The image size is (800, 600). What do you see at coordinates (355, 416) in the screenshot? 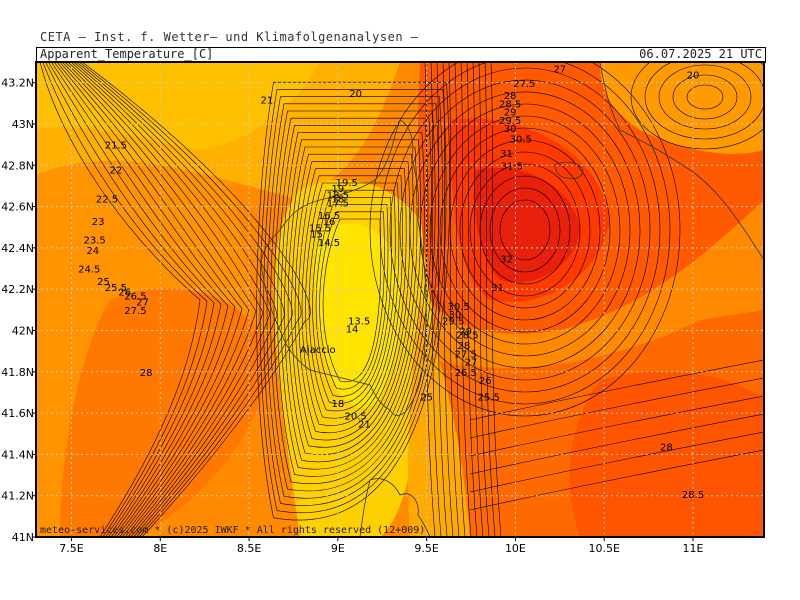
I see `contour-label: 20.5` at bounding box center [355, 416].